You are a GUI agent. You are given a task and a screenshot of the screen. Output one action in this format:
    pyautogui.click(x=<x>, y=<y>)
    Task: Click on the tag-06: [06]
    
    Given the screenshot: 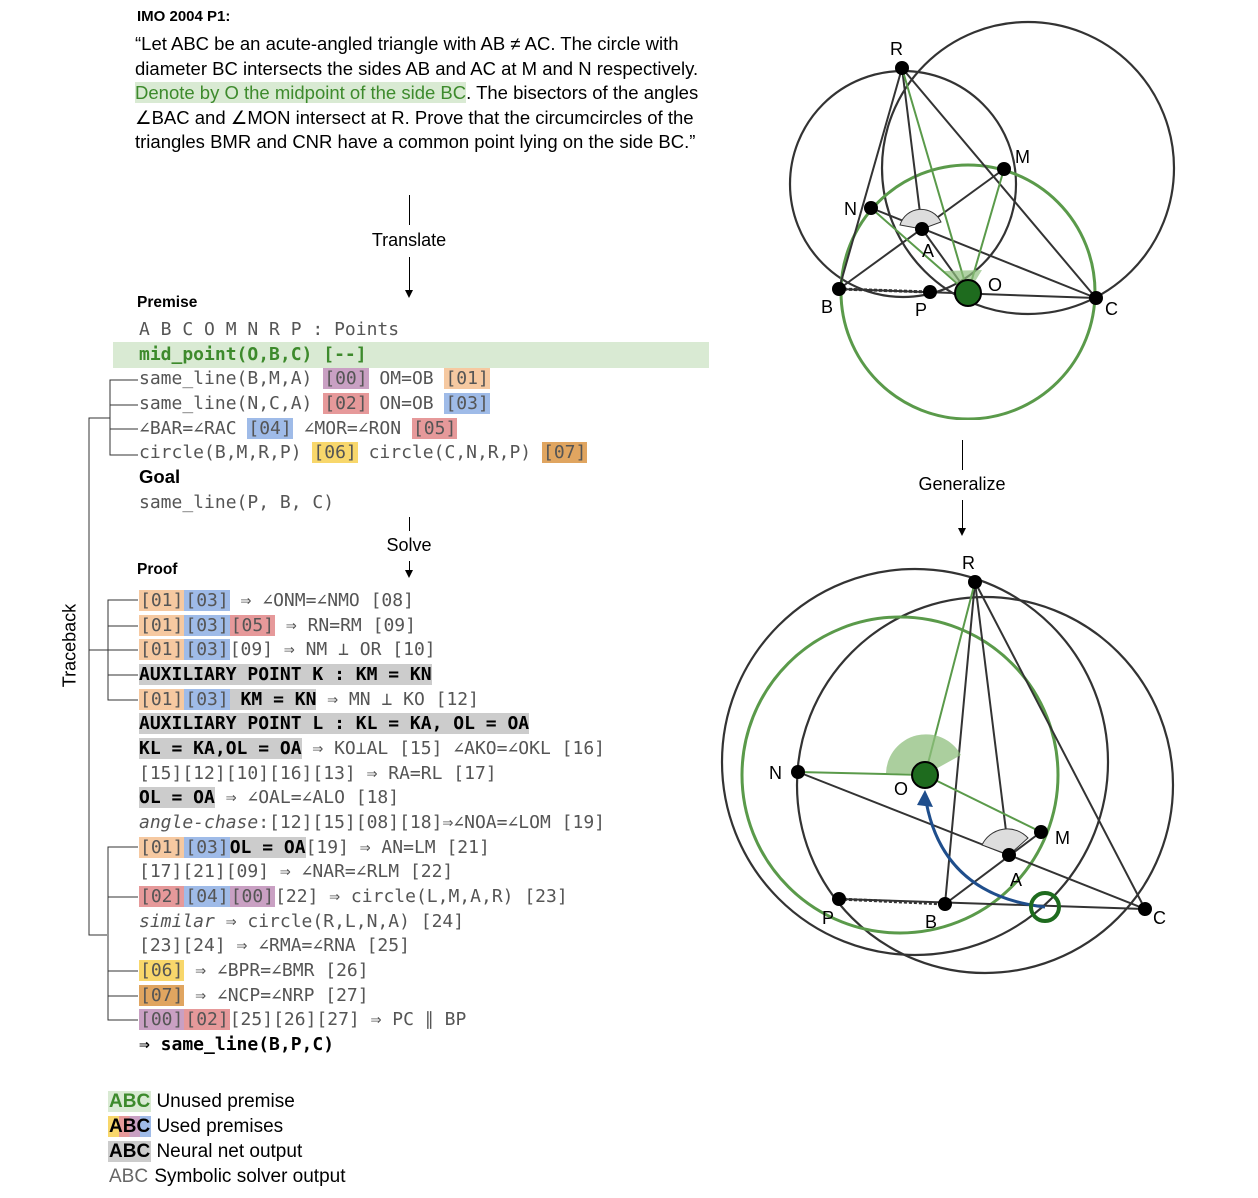 What is the action you would take?
    pyautogui.click(x=335, y=452)
    